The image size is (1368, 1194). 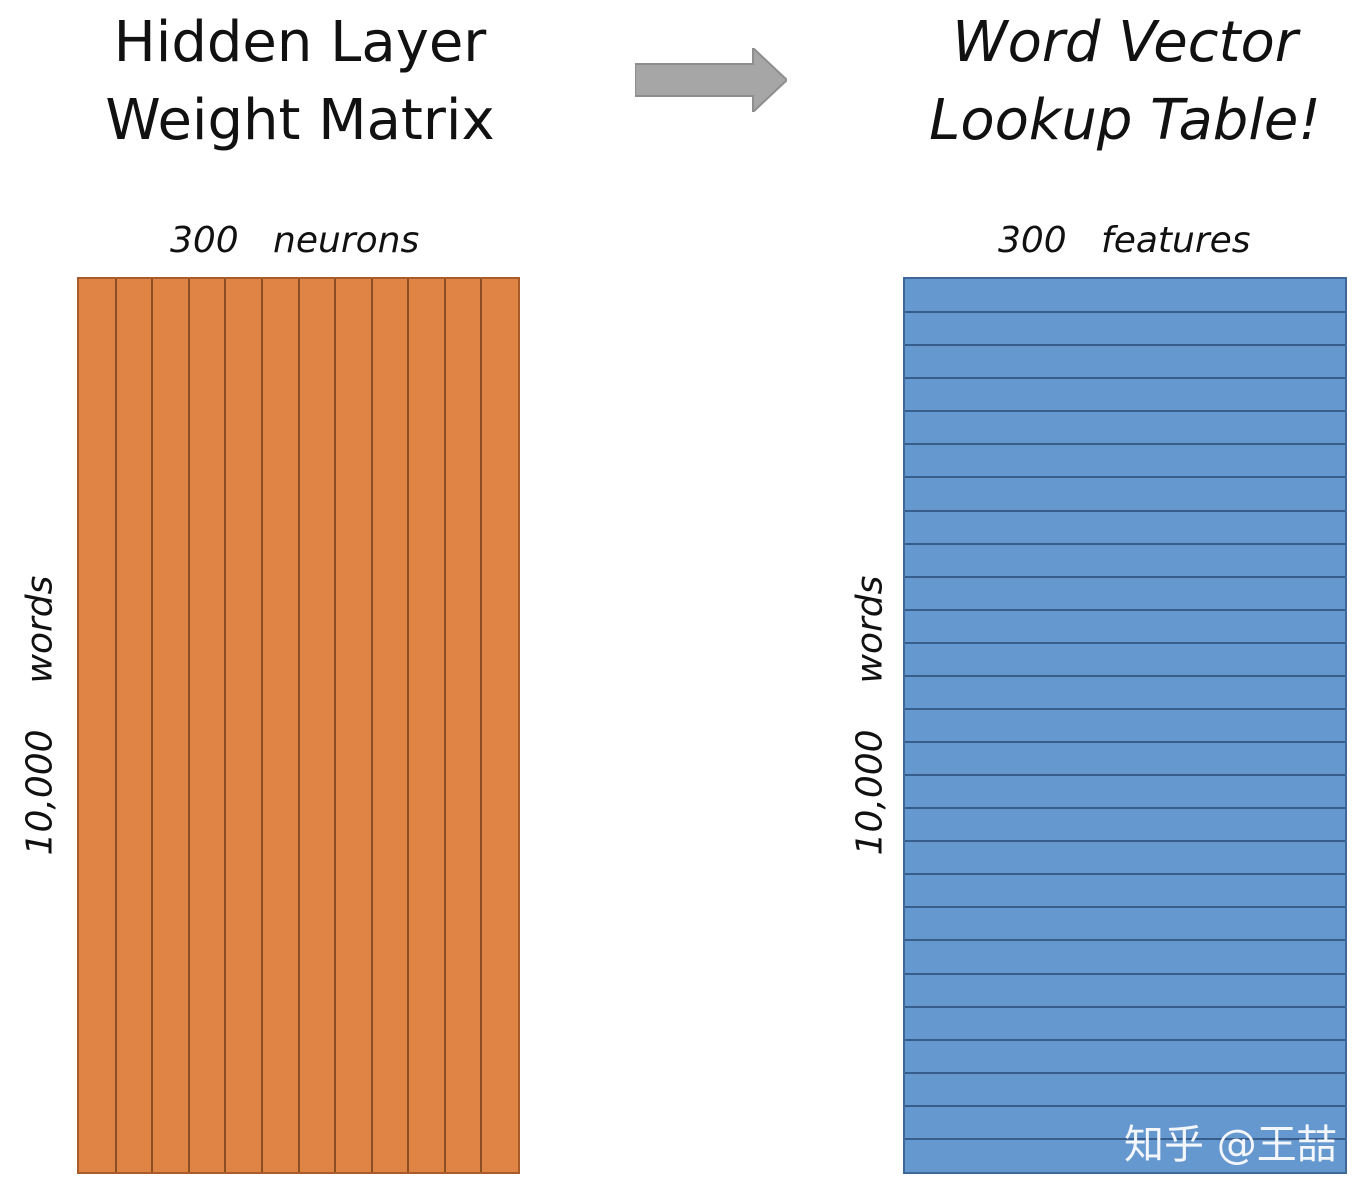 I want to click on left-words-count: 10,000, so click(x=40, y=792).